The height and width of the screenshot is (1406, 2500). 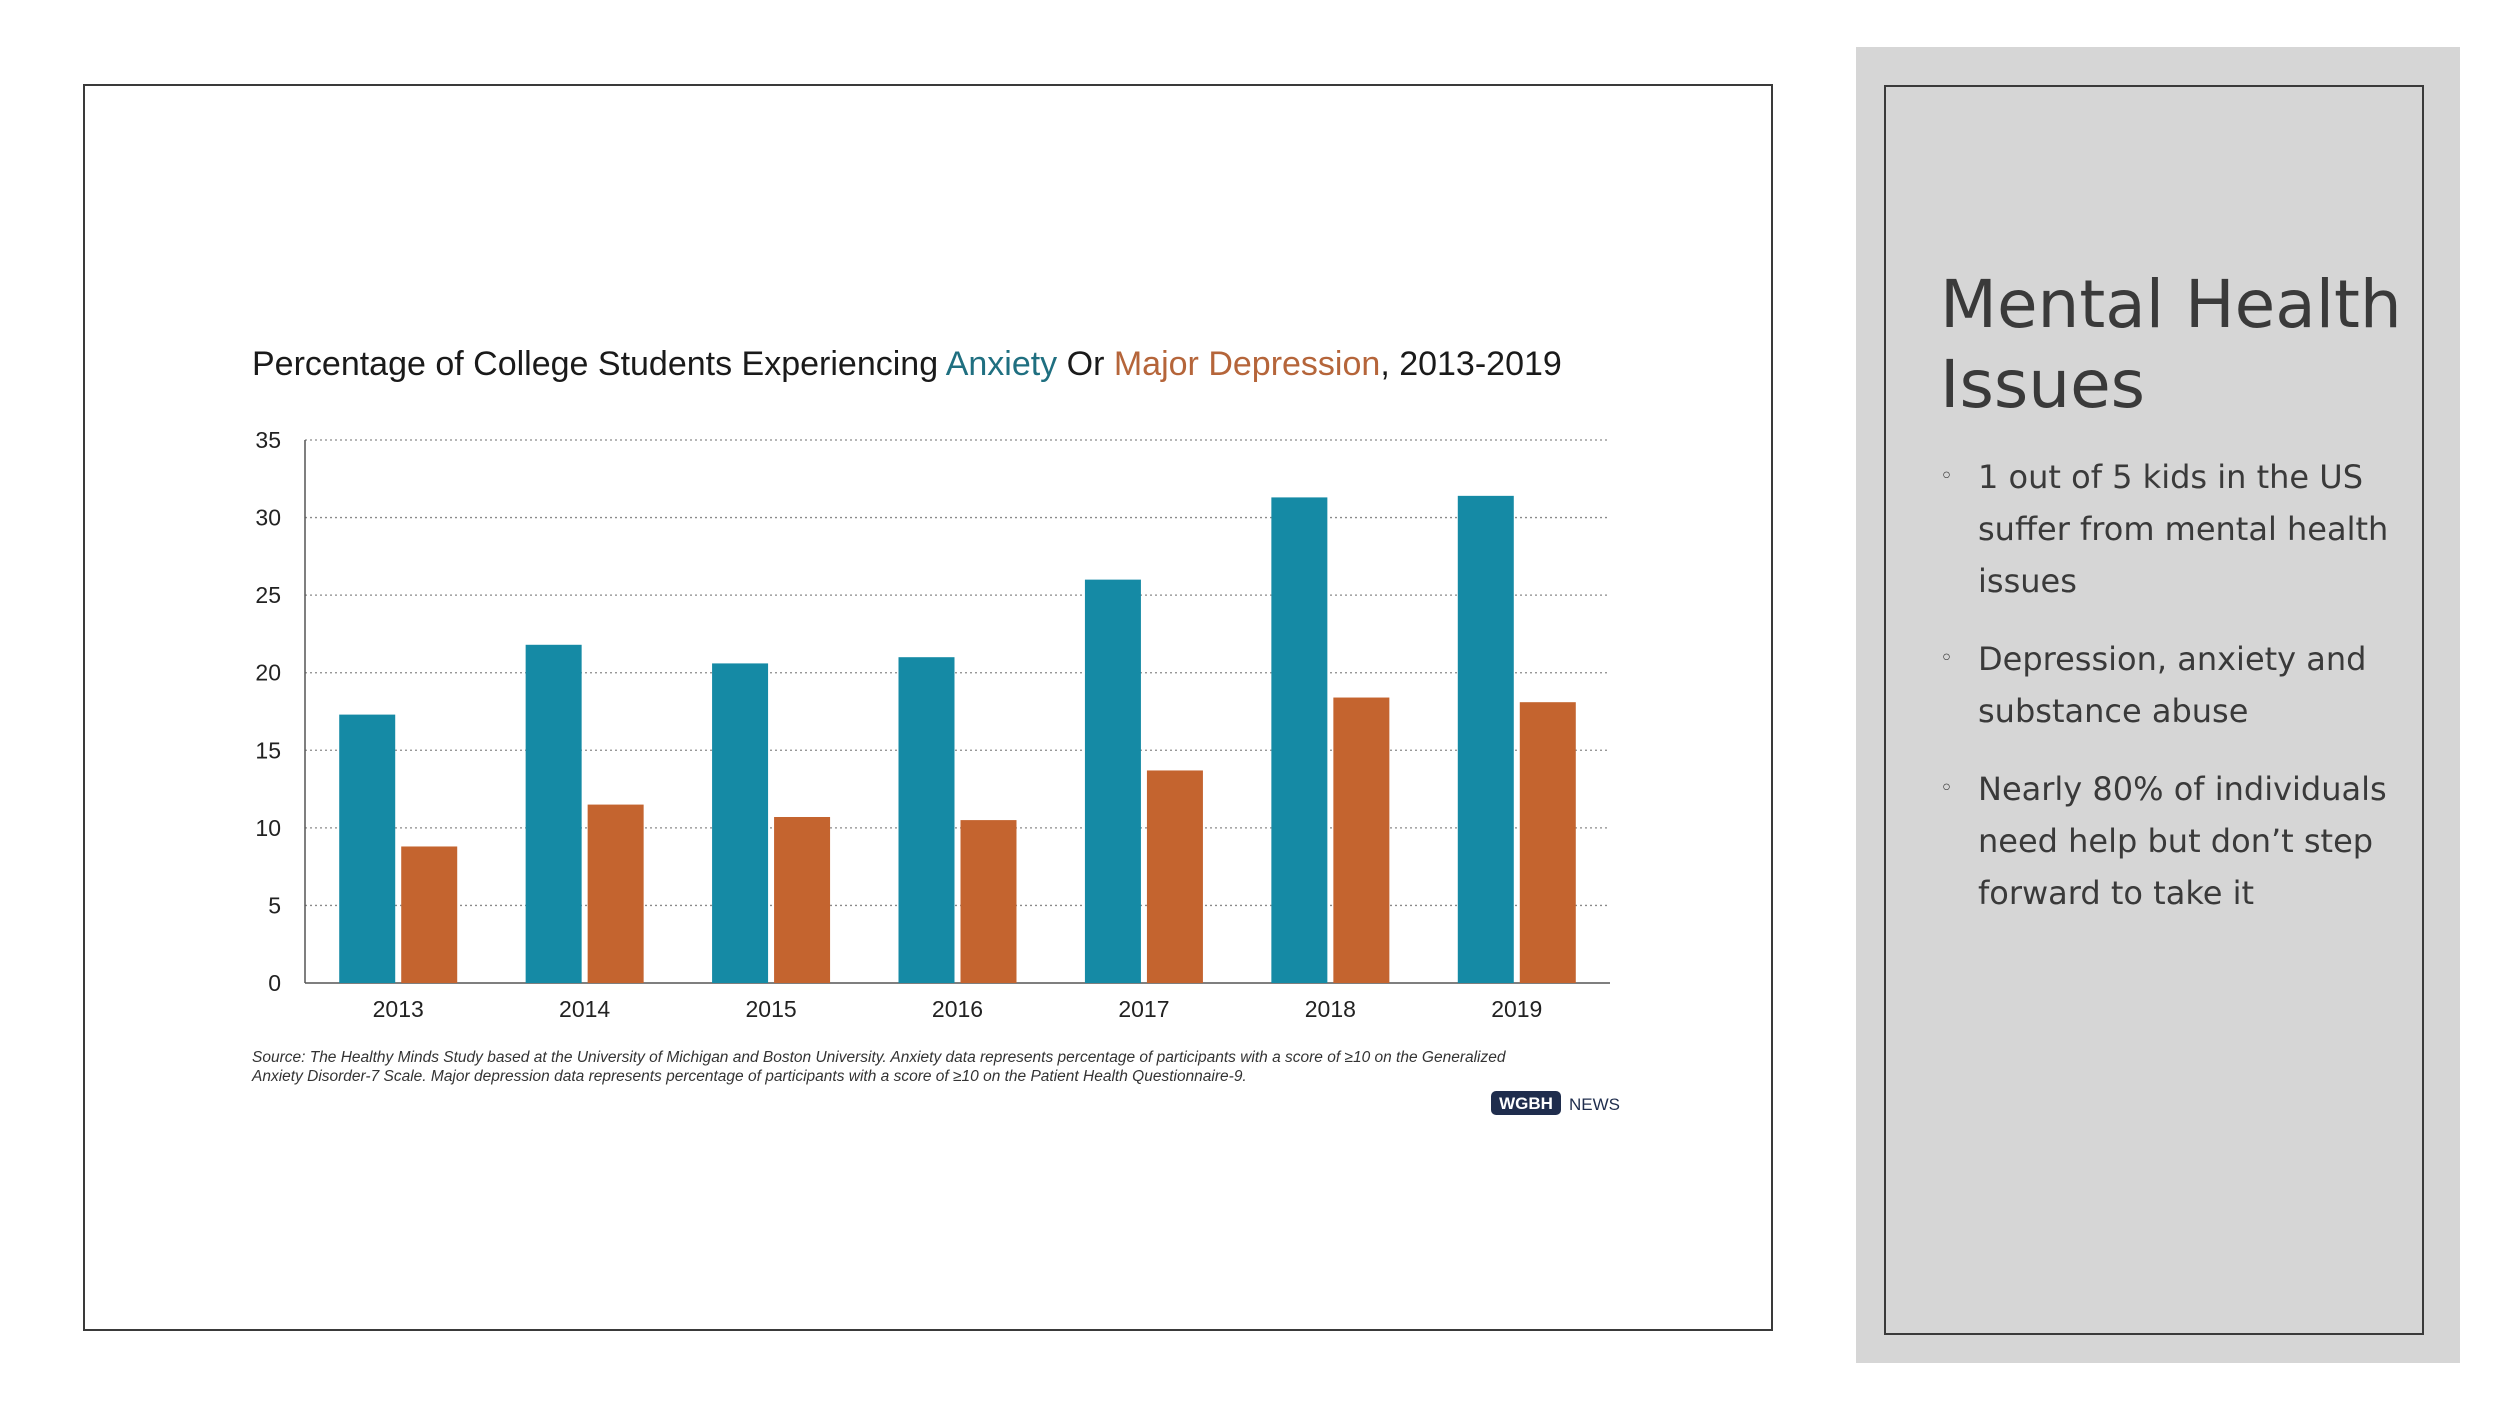 What do you see at coordinates (268, 750) in the screenshot?
I see `y-tick-label: 15` at bounding box center [268, 750].